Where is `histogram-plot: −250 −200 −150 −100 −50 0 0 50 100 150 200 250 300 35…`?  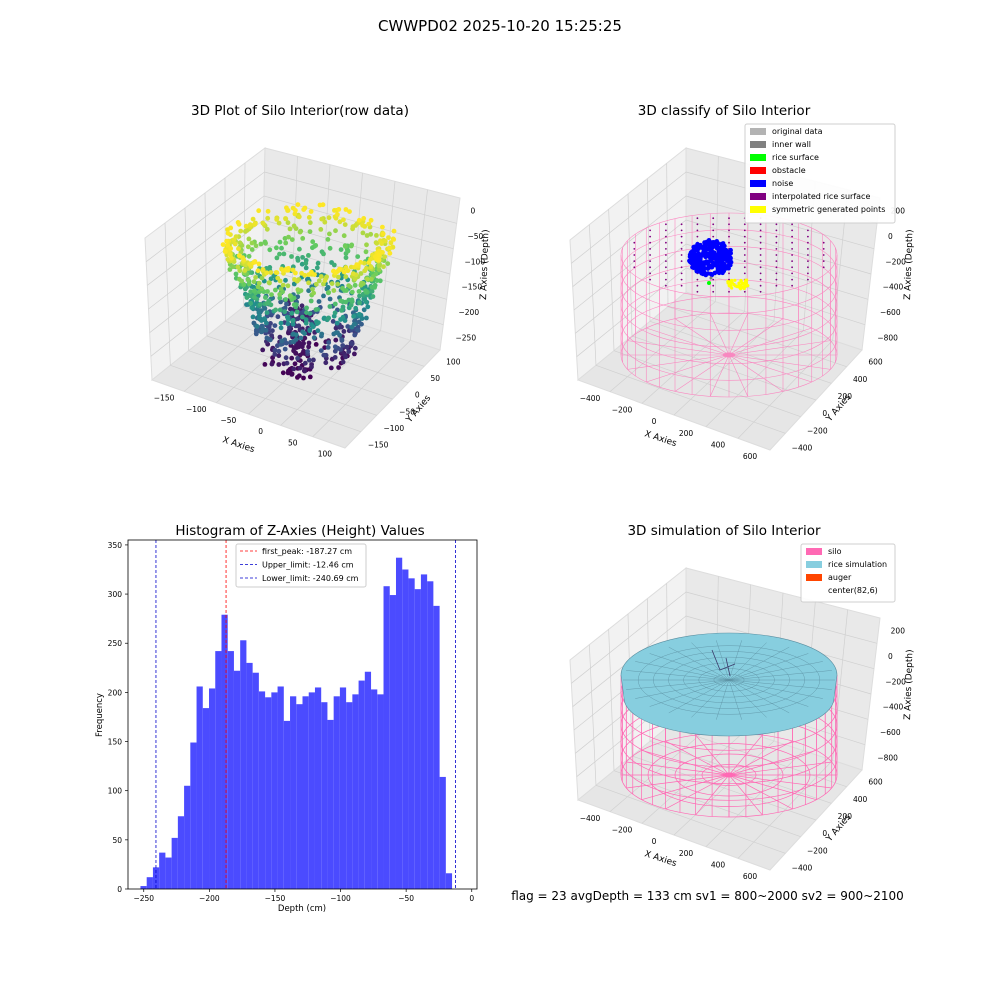
histogram-plot: −250 −200 −150 −100 −50 0 0 50 100 150 200 250 300 35… is located at coordinates (286, 726).